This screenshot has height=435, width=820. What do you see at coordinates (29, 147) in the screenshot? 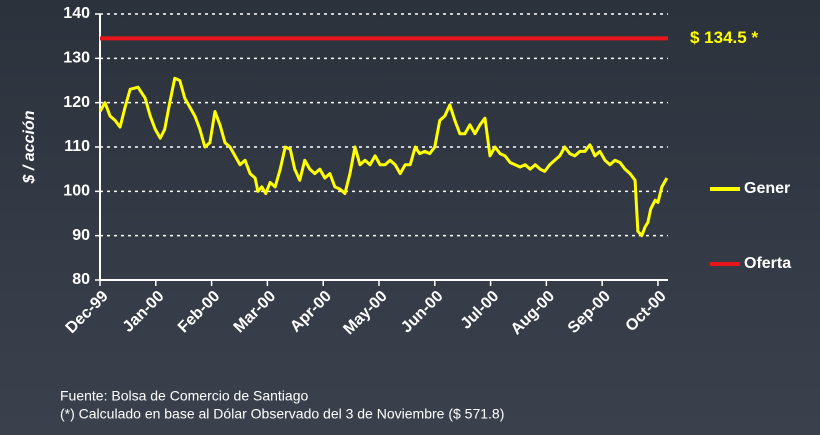
I see `y-axis-label: $ / acción` at bounding box center [29, 147].